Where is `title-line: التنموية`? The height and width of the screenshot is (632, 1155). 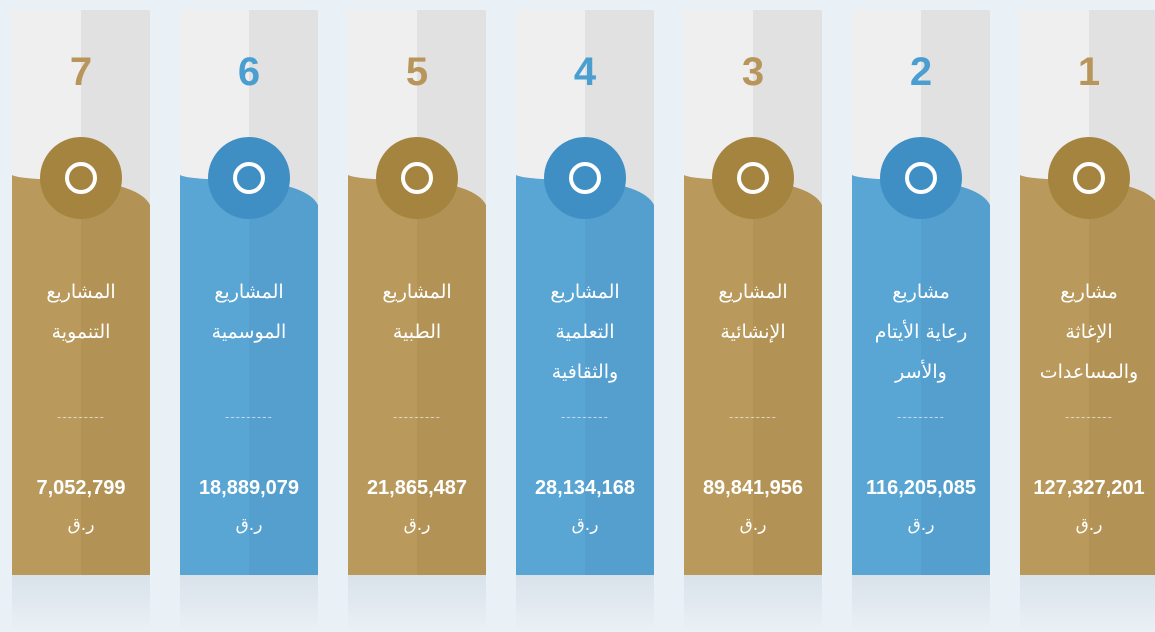 title-line: التنموية is located at coordinates (81, 332).